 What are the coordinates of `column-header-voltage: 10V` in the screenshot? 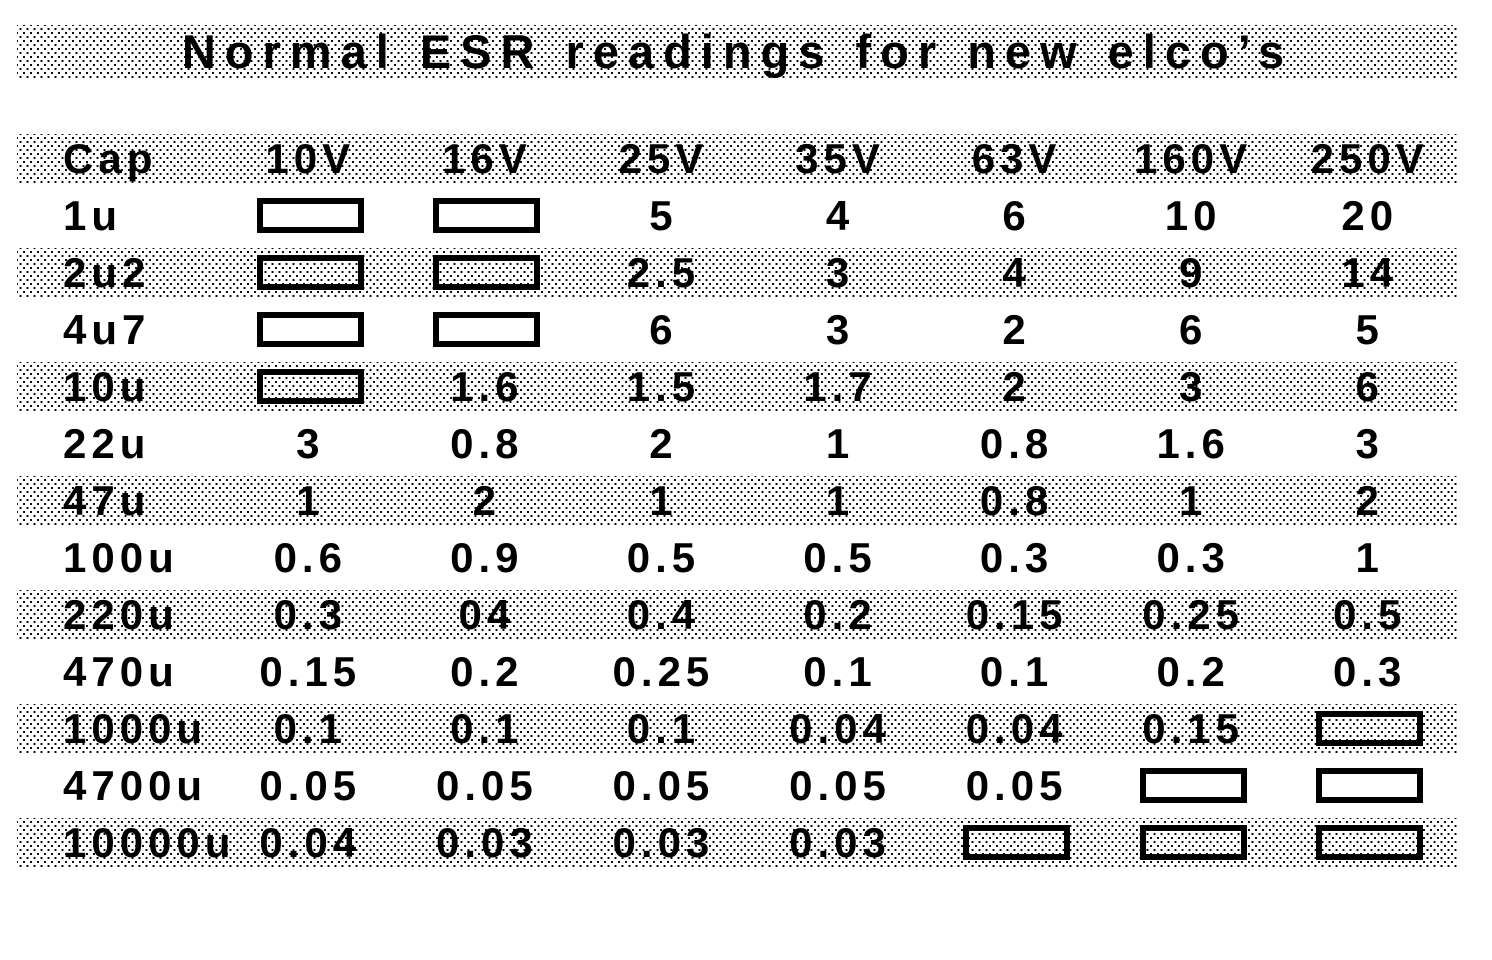 It's located at (310, 158).